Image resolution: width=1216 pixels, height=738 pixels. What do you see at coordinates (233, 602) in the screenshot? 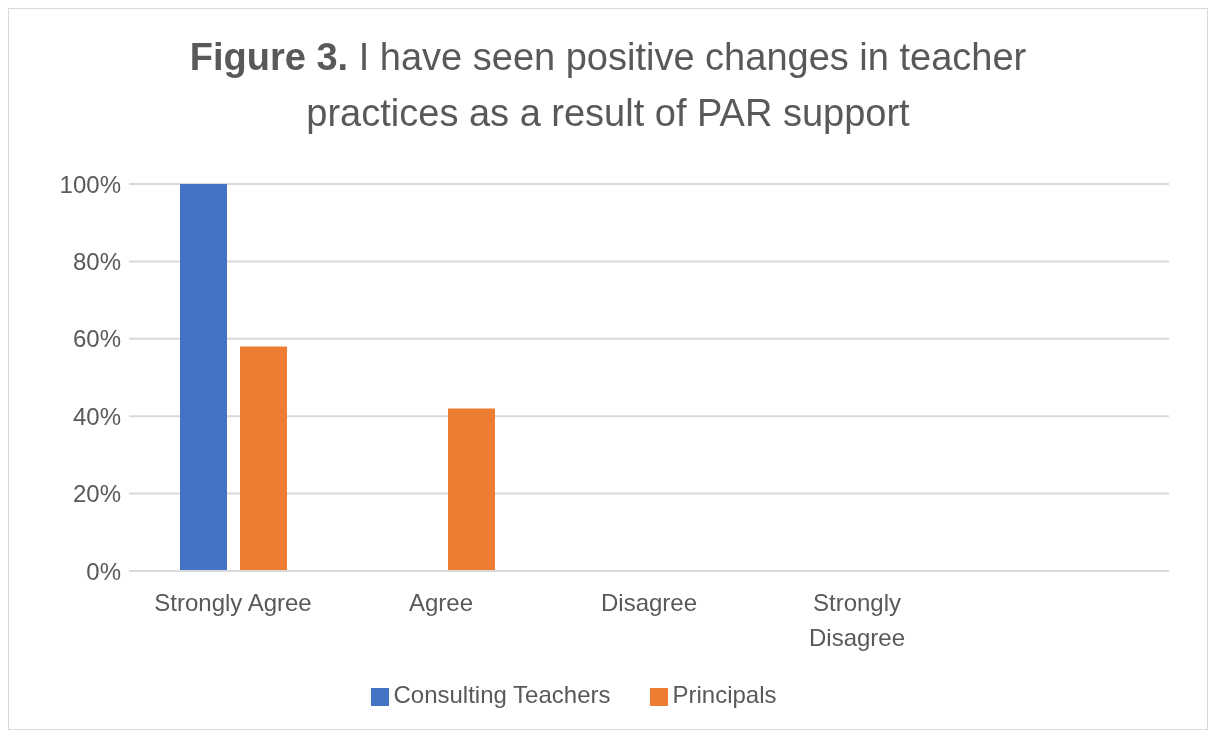
I see `x-tick-label: Strongly Agree` at bounding box center [233, 602].